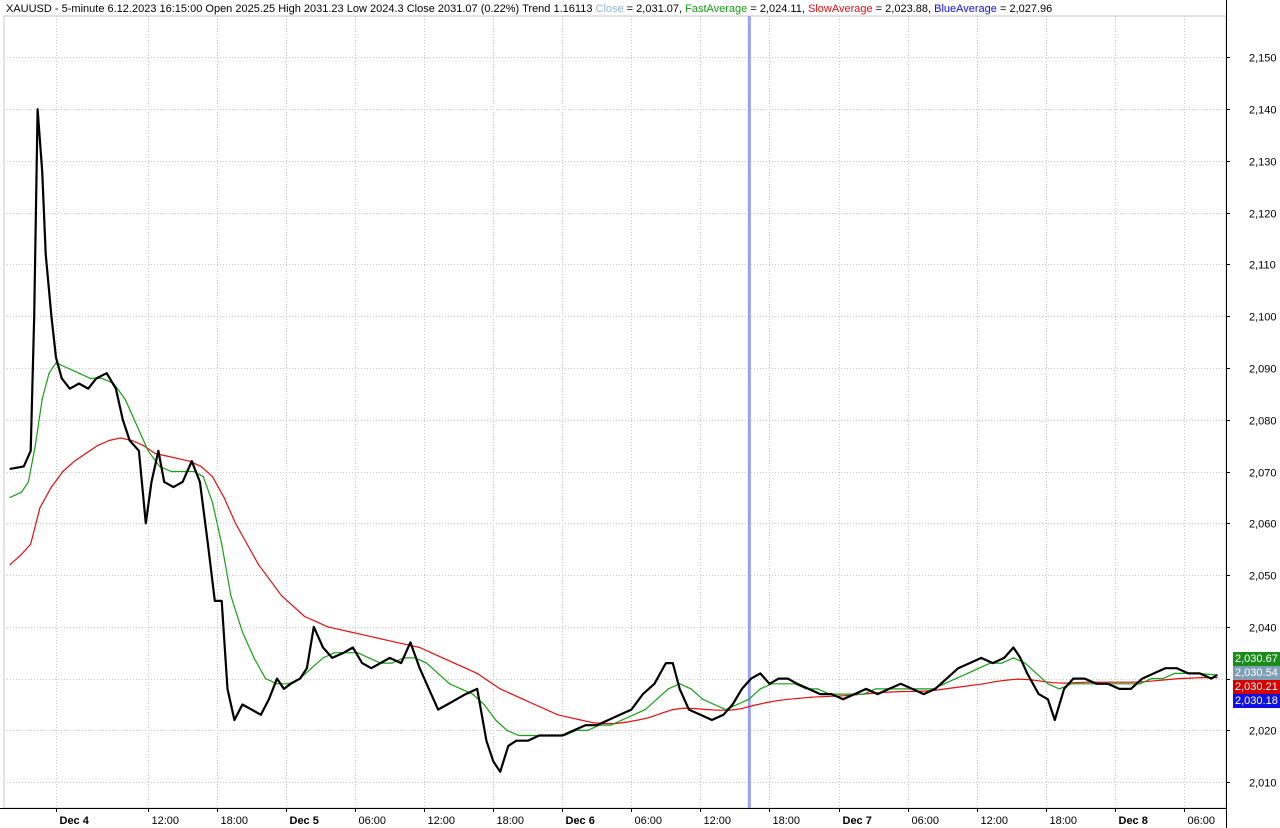 This screenshot has width=1280, height=828. Describe the element at coordinates (386, 9) in the screenshot. I see `header-low: 2024.3` at that location.